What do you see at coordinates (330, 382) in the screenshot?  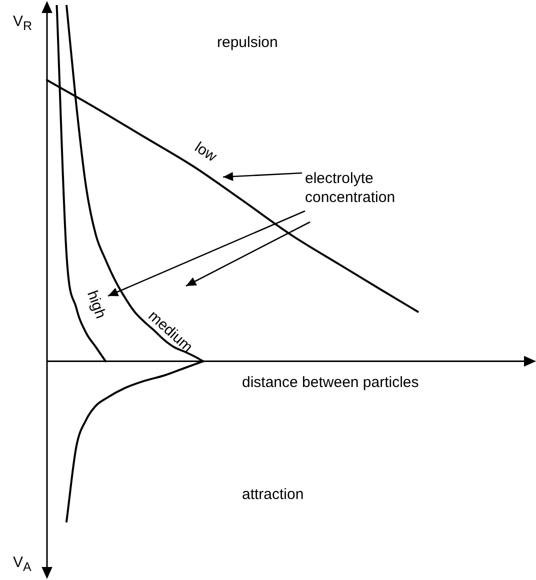 I see `x-axis-title: distance between particles` at bounding box center [330, 382].